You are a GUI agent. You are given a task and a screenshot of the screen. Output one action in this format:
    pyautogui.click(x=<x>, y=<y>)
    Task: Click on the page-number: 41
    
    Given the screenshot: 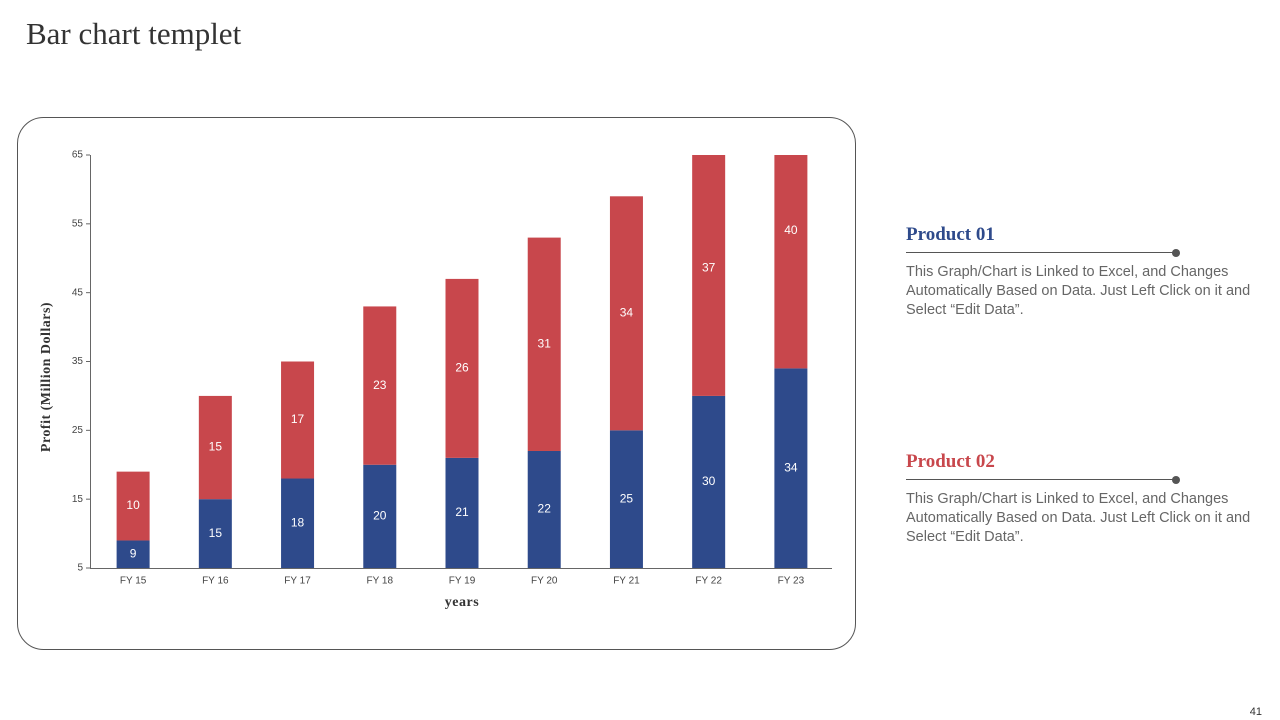 What is the action you would take?
    pyautogui.click(x=1255, y=712)
    